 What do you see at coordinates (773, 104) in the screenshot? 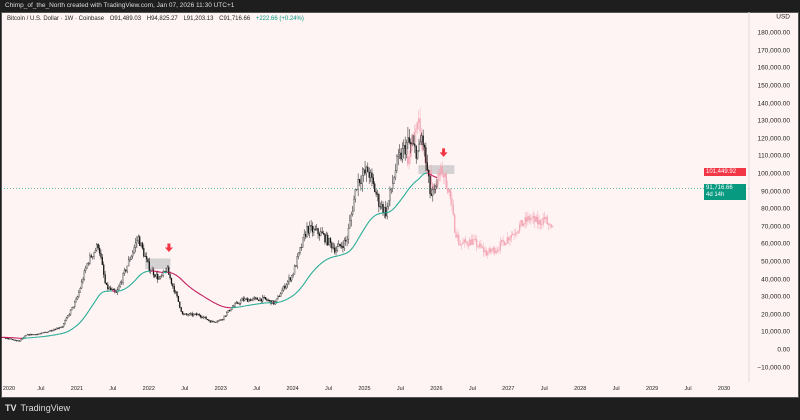
I see `price-axis-label: 140,000.00` at bounding box center [773, 104].